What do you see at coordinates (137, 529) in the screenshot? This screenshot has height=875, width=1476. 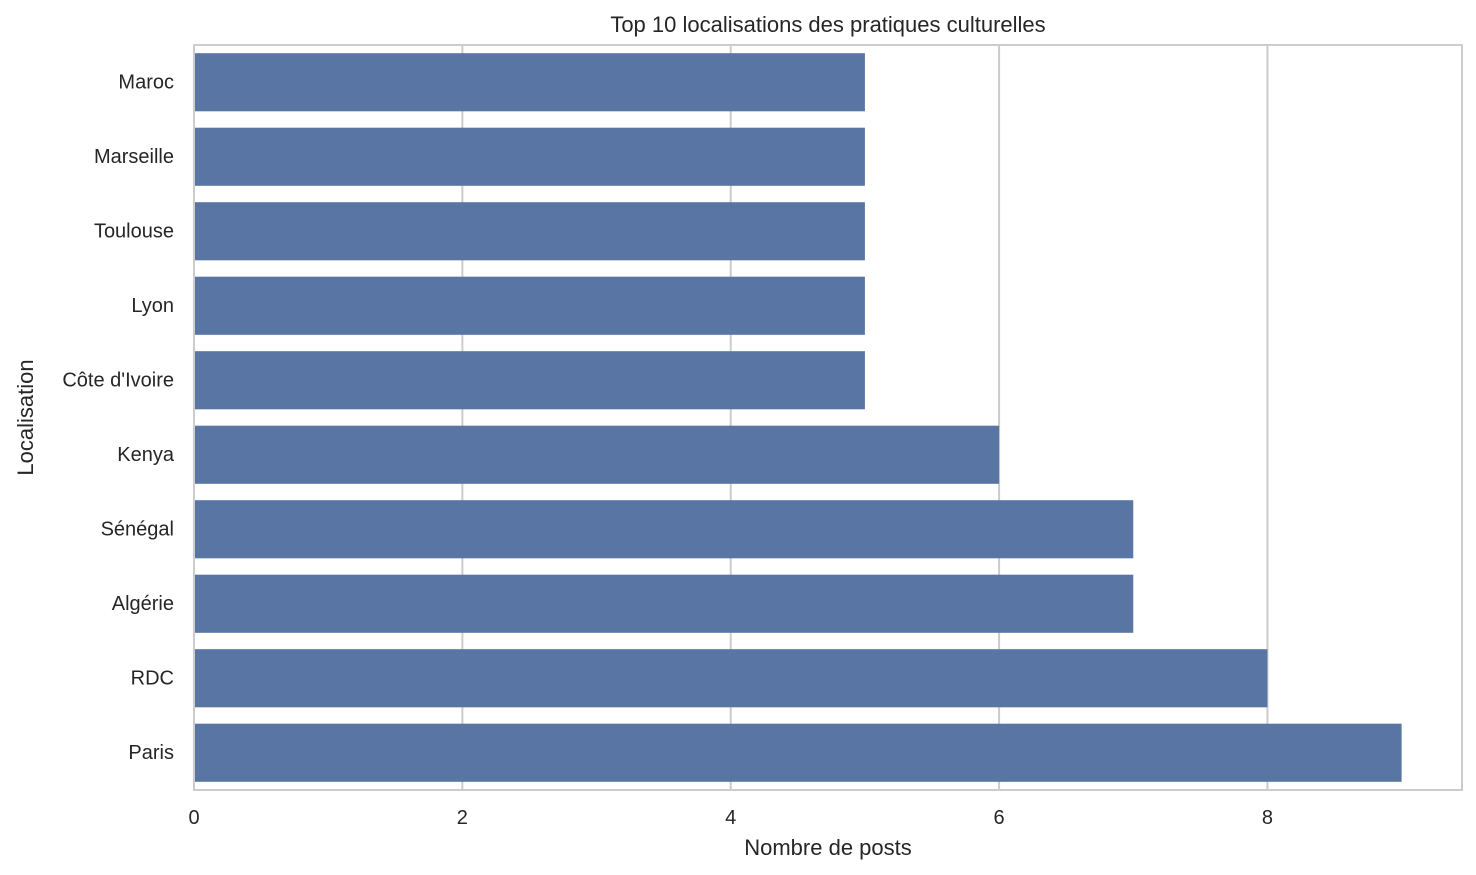 I see `y-tick-label: Sénégal` at bounding box center [137, 529].